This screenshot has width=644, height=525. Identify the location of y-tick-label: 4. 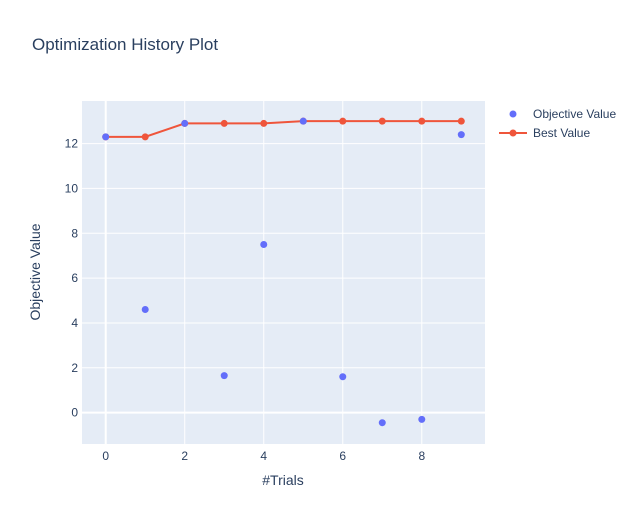
(74, 323).